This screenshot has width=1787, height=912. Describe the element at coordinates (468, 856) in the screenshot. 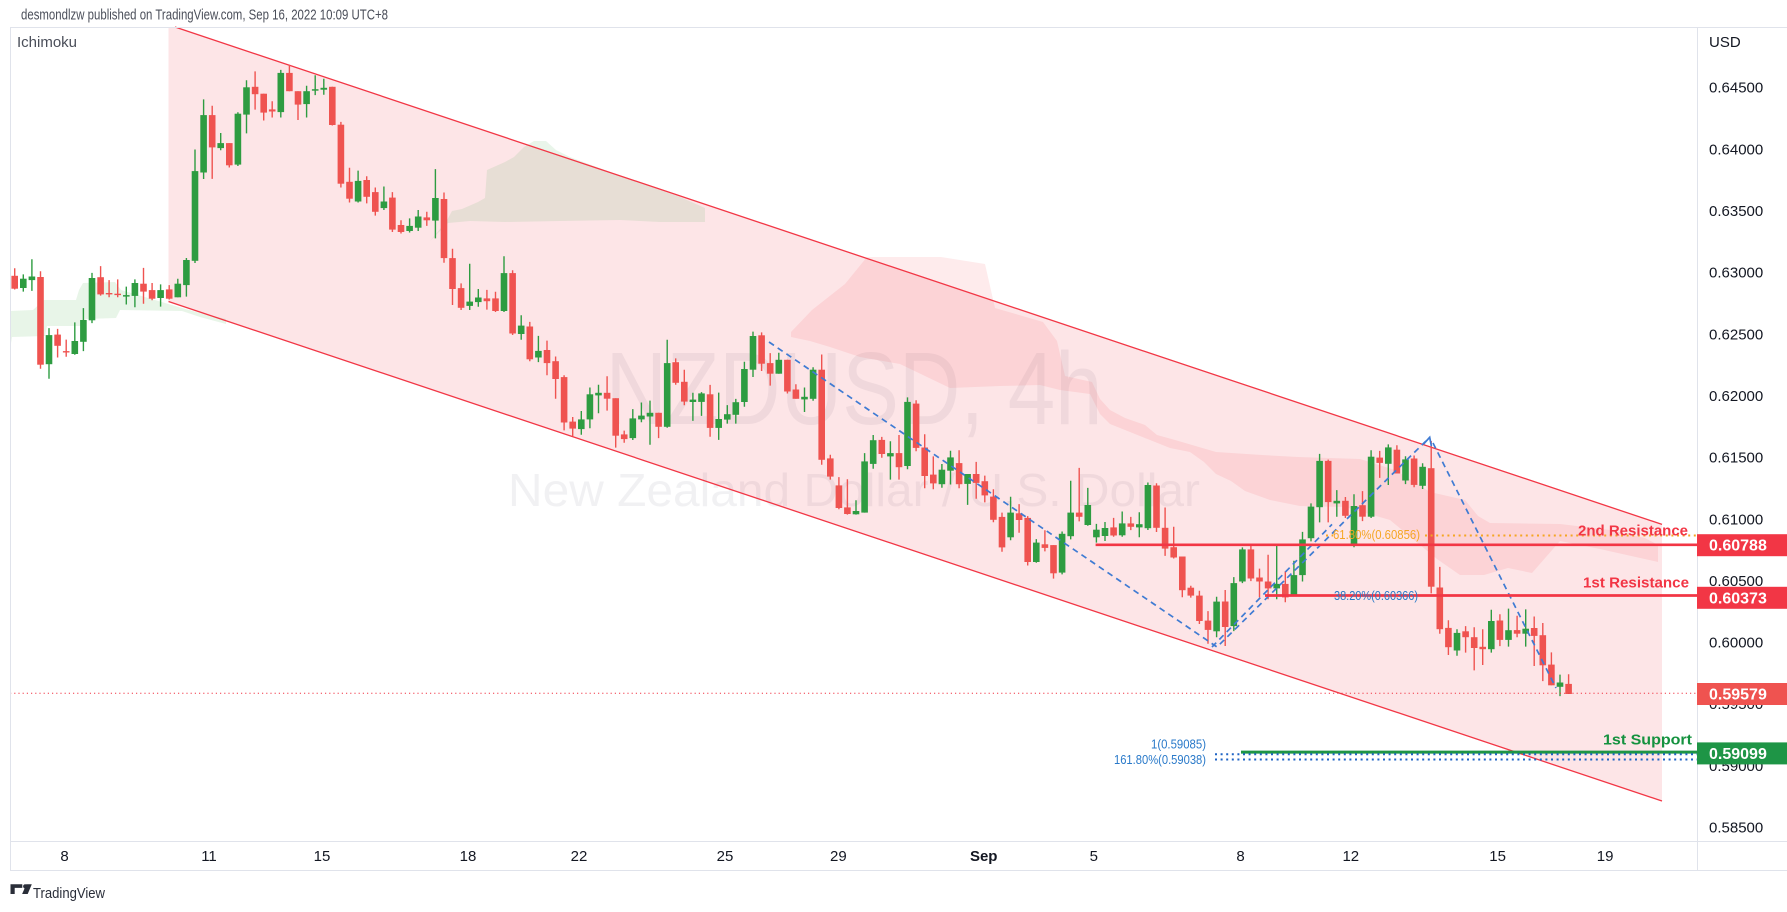

I see `svg-text: 18` at that location.